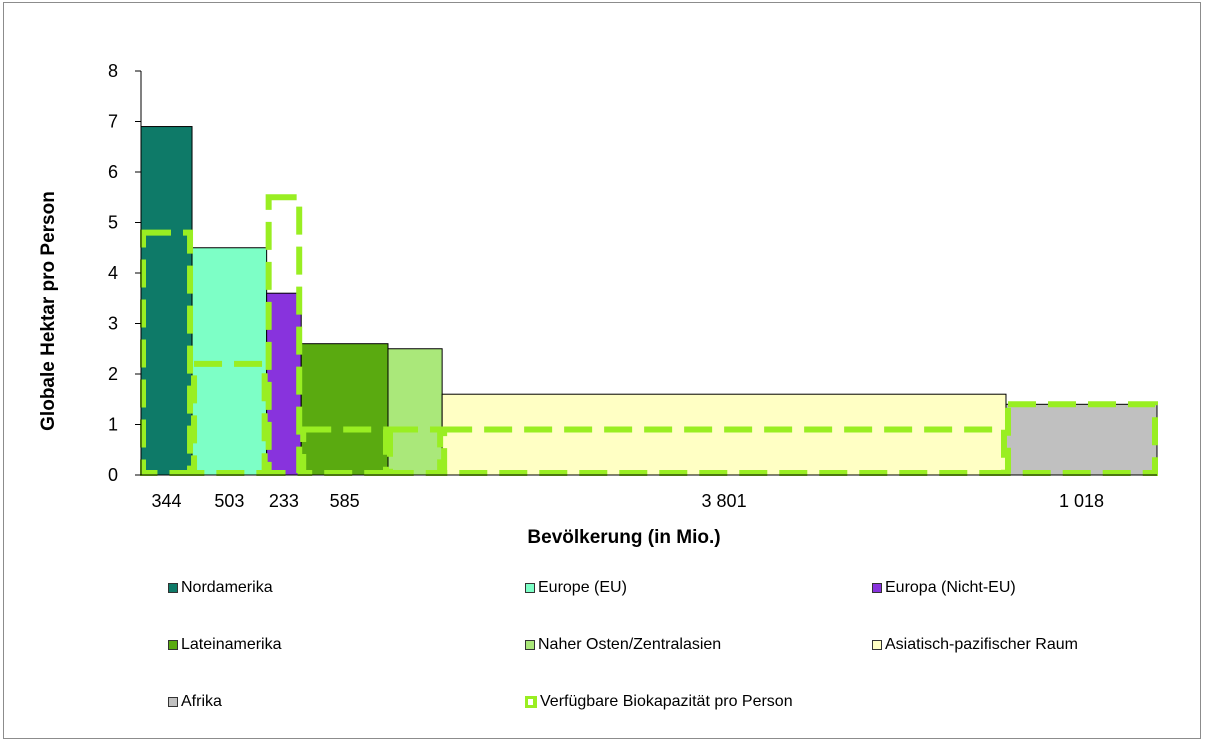 Image resolution: width=1206 pixels, height=742 pixels. I want to click on legend-item-6: Afrika, so click(195, 702).